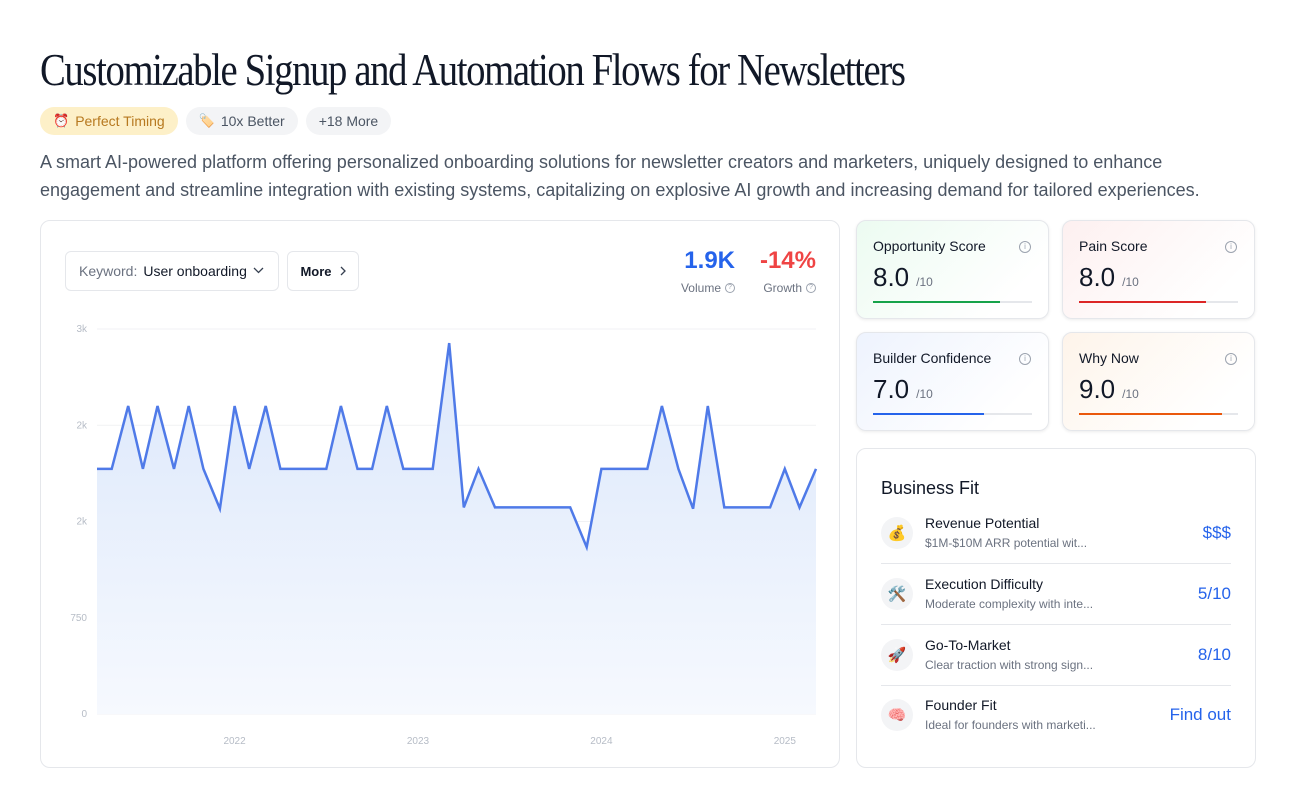 Image resolution: width=1296 pixels, height=808 pixels. I want to click on x-tick-label: 2024, so click(601, 741).